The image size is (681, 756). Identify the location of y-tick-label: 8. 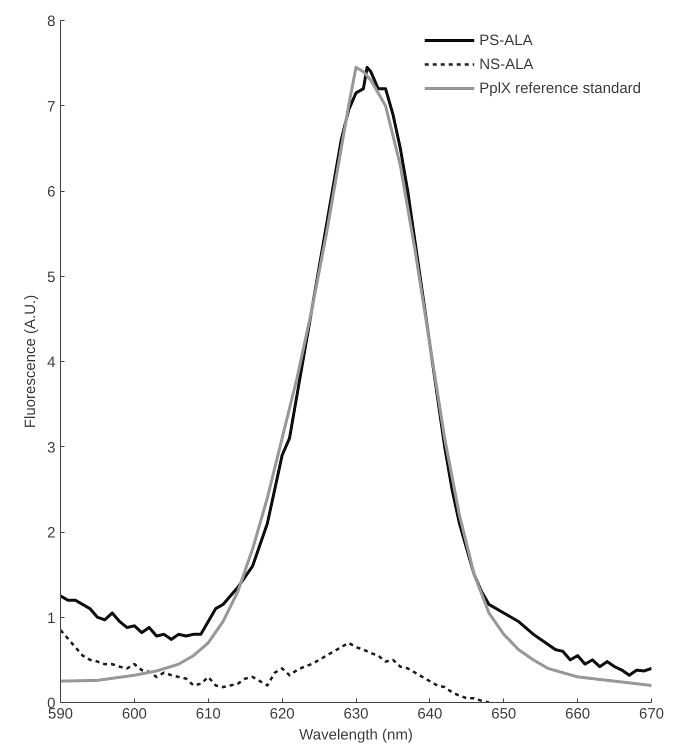
(51, 21).